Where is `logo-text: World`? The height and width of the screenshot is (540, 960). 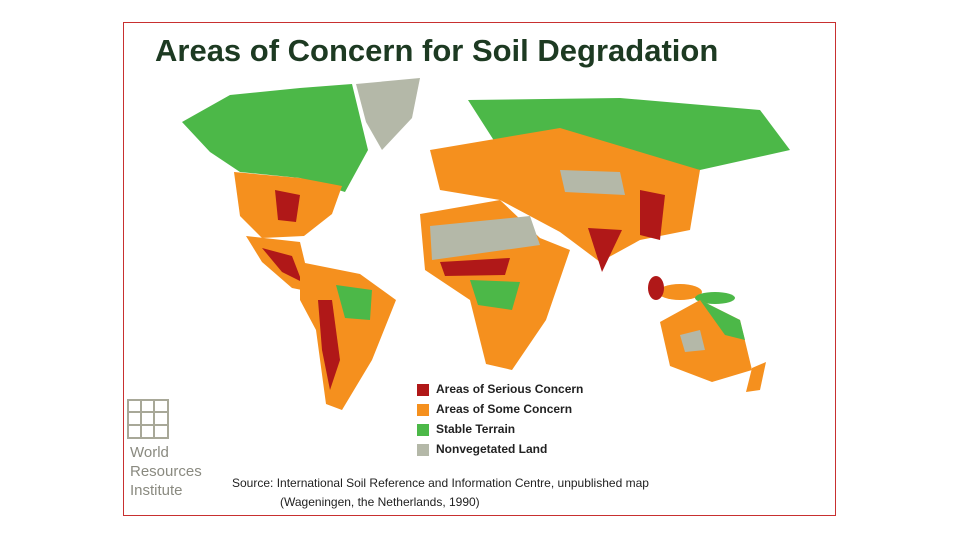
logo-text: World is located at coordinates (149, 452).